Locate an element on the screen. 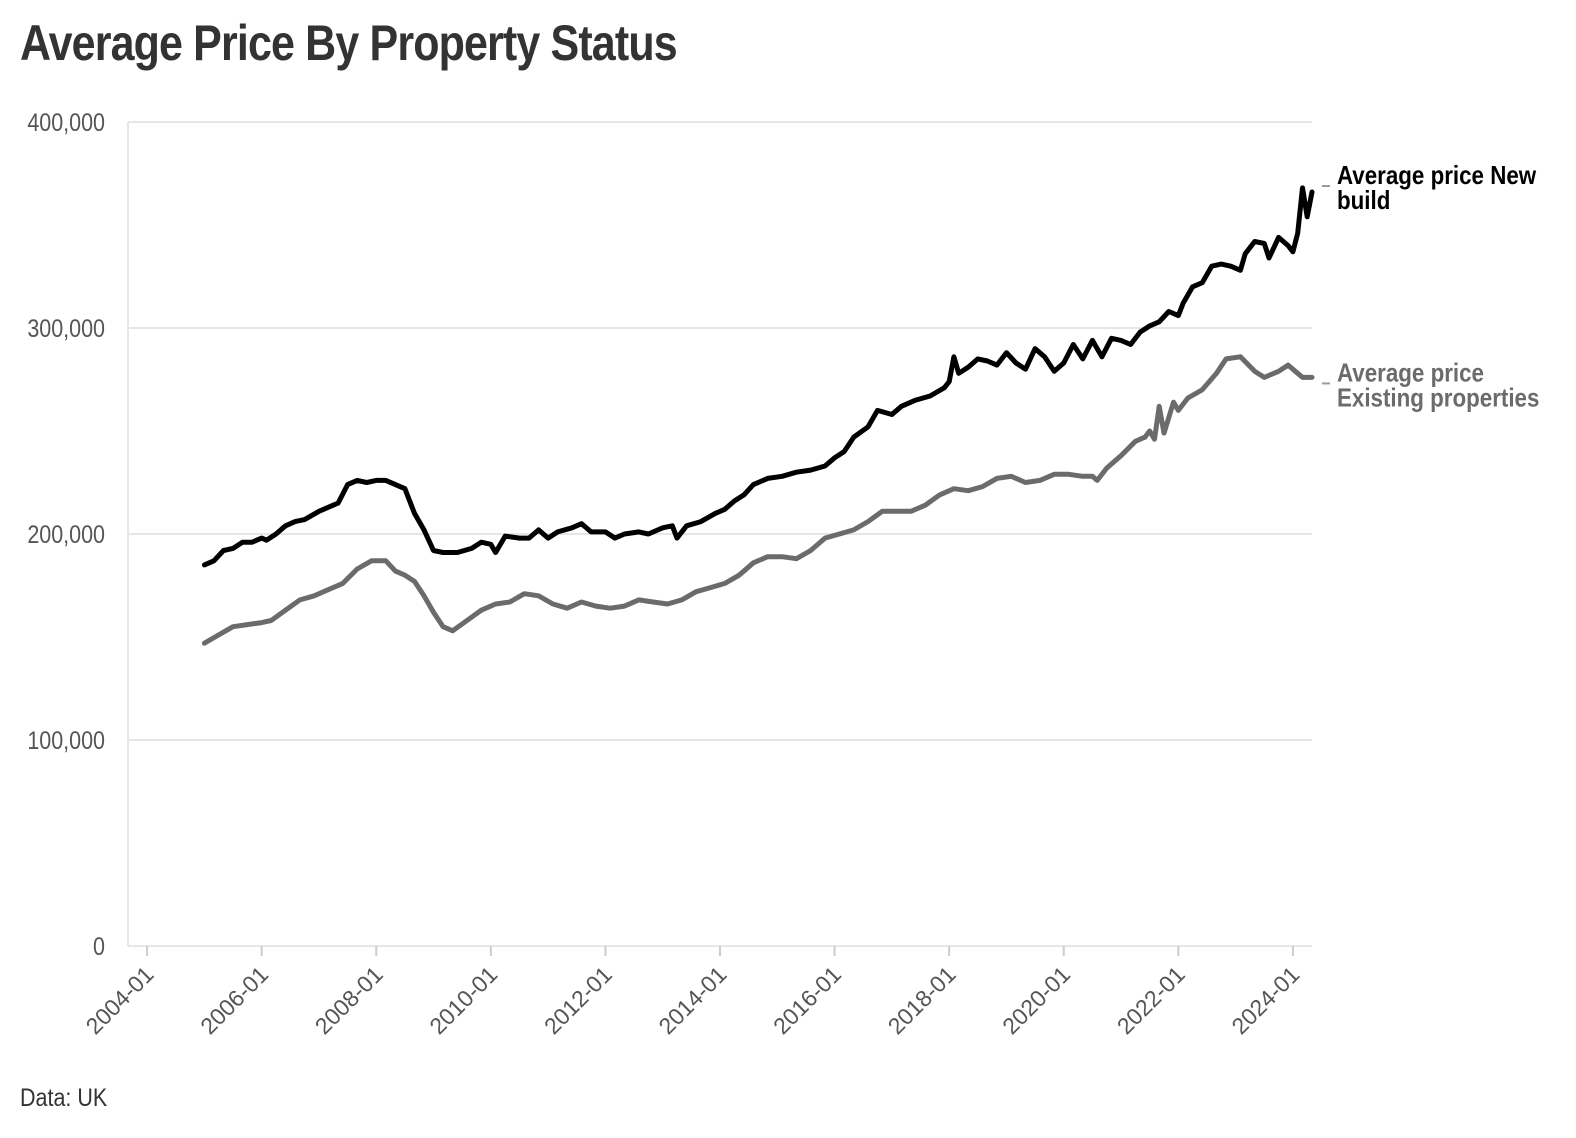 The image size is (1576, 1138). source-note: Data: UK is located at coordinates (64, 1098).